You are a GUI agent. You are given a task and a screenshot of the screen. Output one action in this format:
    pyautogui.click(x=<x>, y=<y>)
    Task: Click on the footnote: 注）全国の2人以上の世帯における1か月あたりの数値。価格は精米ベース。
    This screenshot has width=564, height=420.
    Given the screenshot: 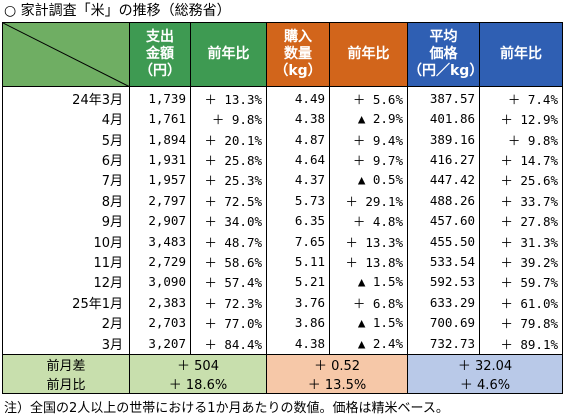 What is the action you would take?
    pyautogui.click(x=226, y=408)
    